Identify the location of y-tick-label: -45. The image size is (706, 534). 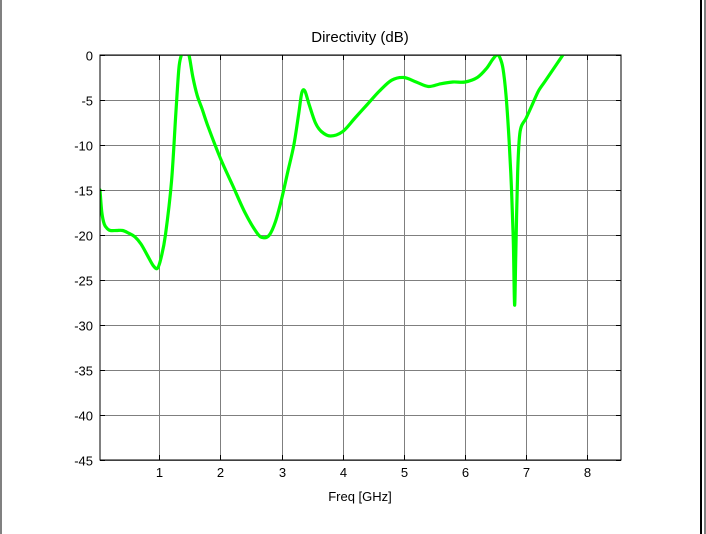
(83, 461).